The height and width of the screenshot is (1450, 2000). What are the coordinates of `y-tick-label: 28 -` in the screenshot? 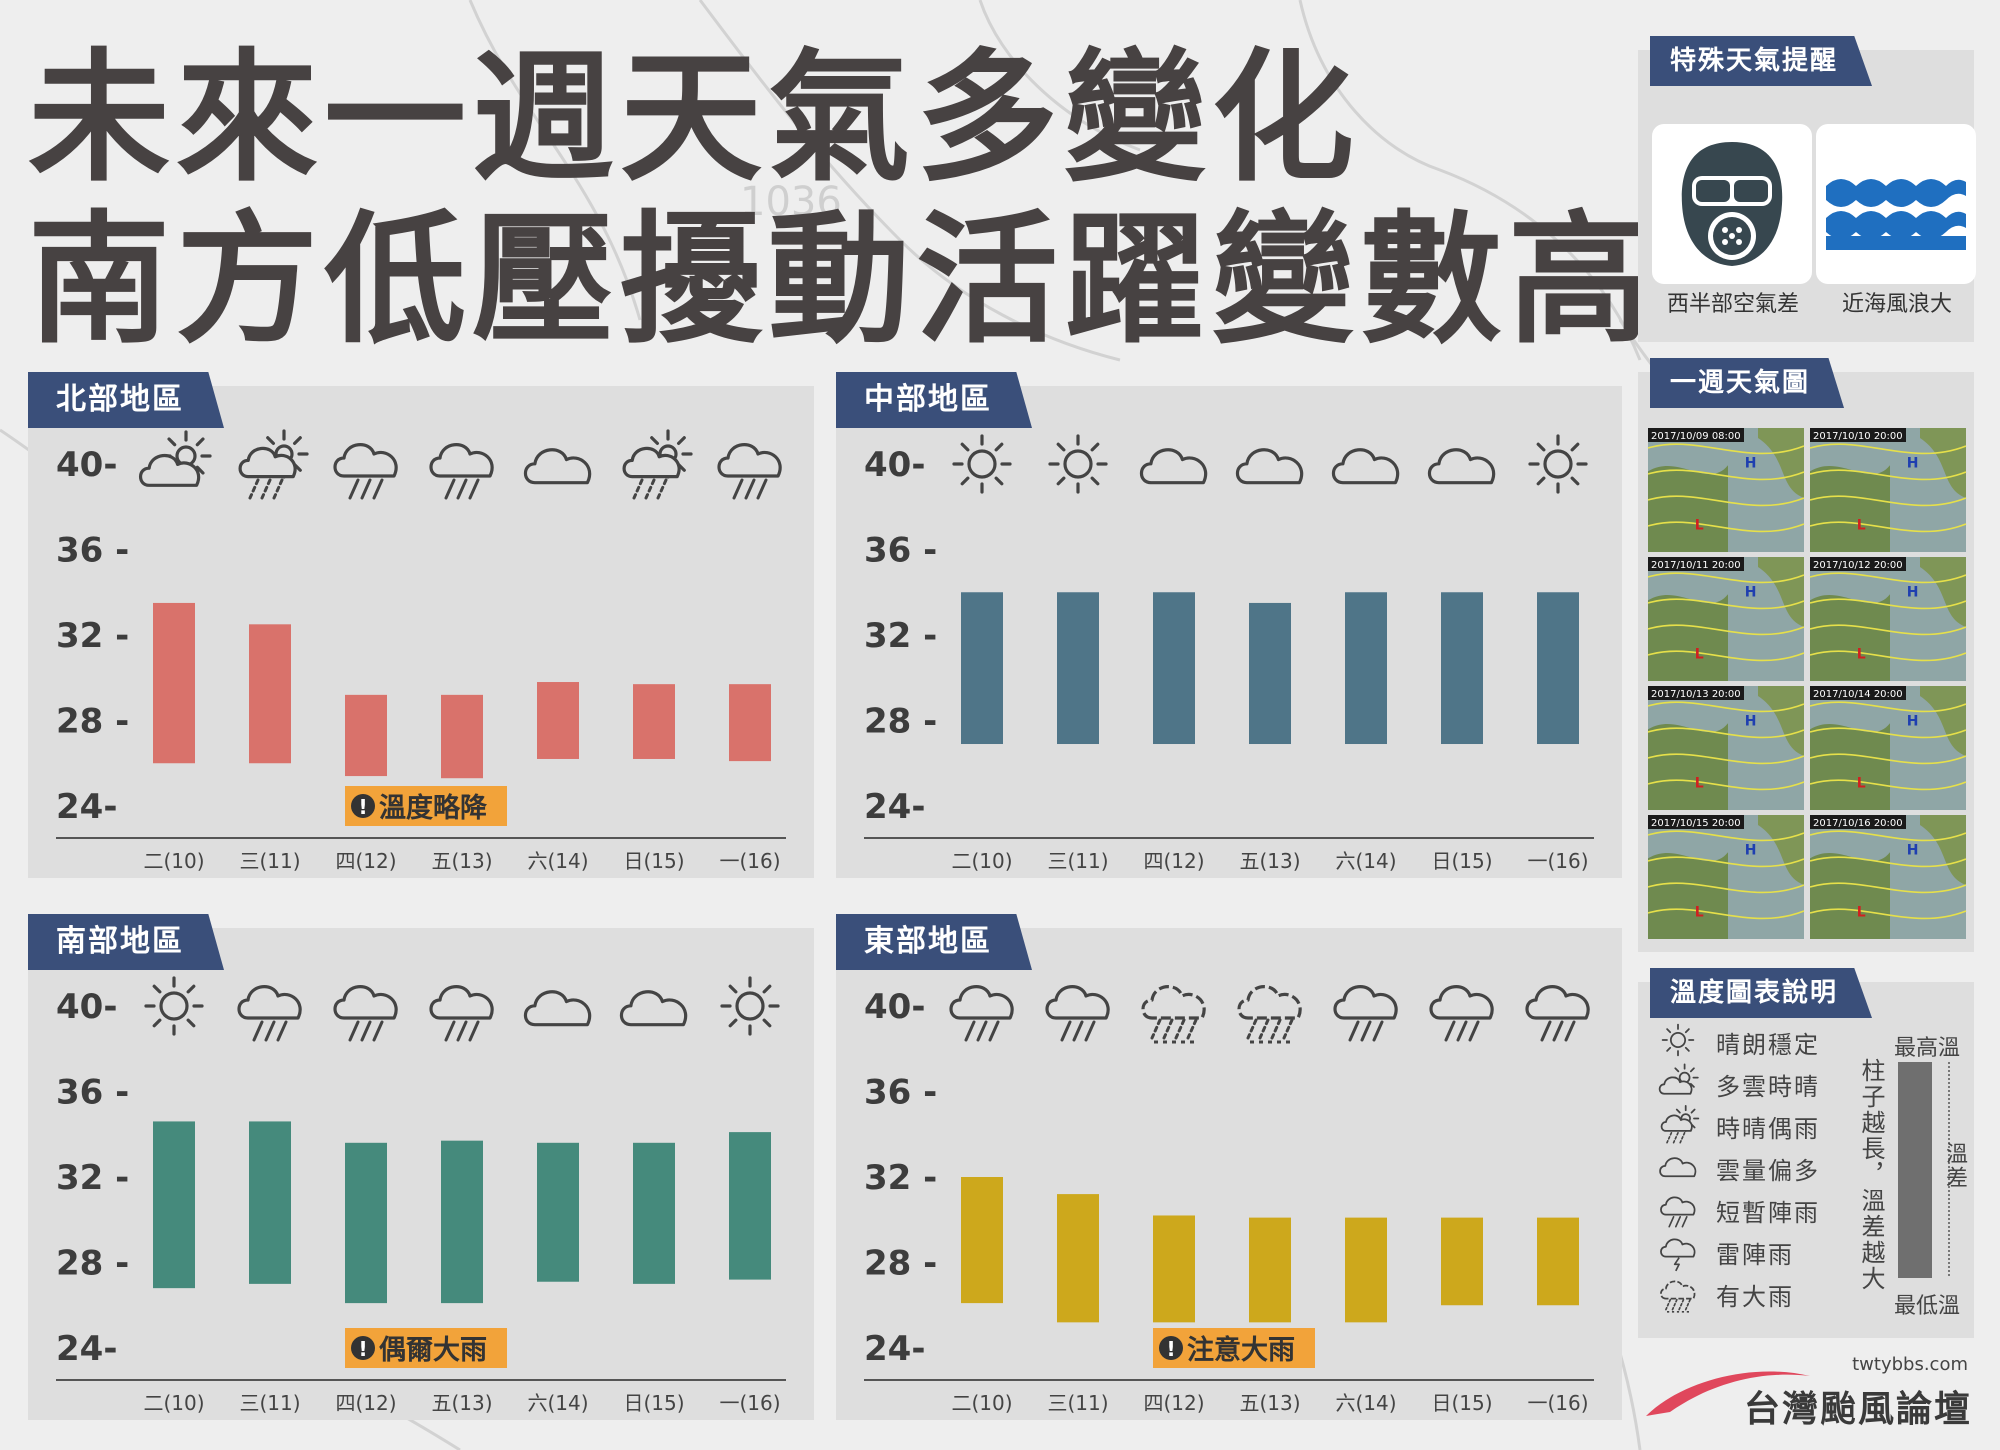 It's located at (900, 1264).